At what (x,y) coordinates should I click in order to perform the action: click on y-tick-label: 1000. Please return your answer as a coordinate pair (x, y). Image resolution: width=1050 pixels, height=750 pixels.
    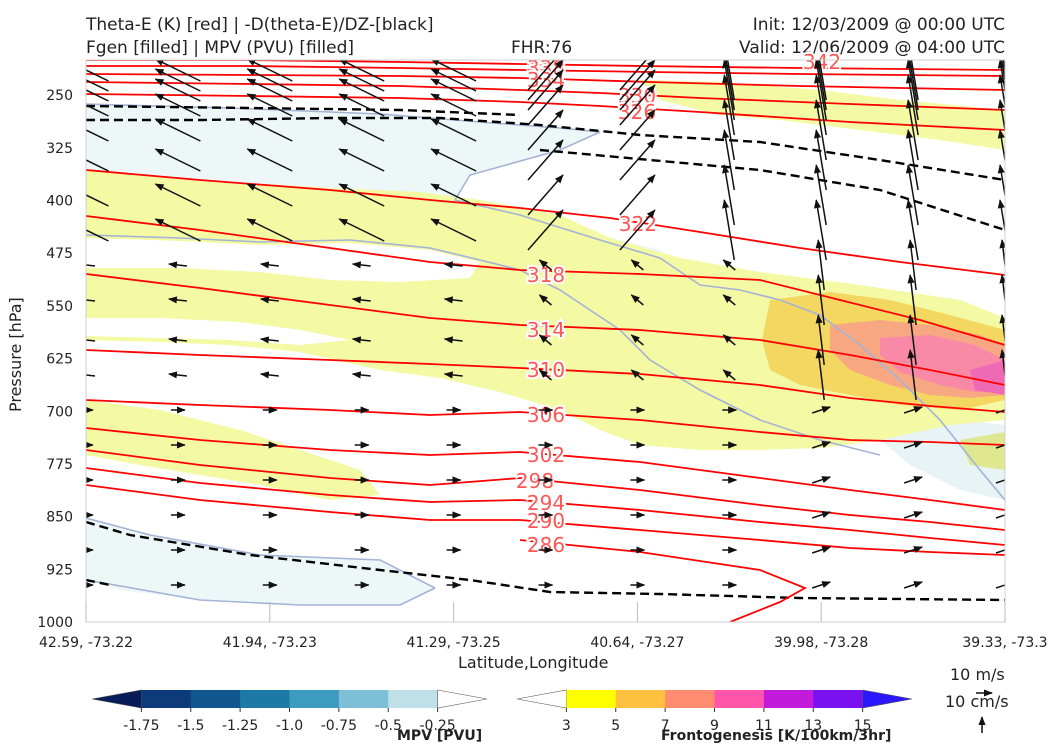
    Looking at the image, I should click on (55, 623).